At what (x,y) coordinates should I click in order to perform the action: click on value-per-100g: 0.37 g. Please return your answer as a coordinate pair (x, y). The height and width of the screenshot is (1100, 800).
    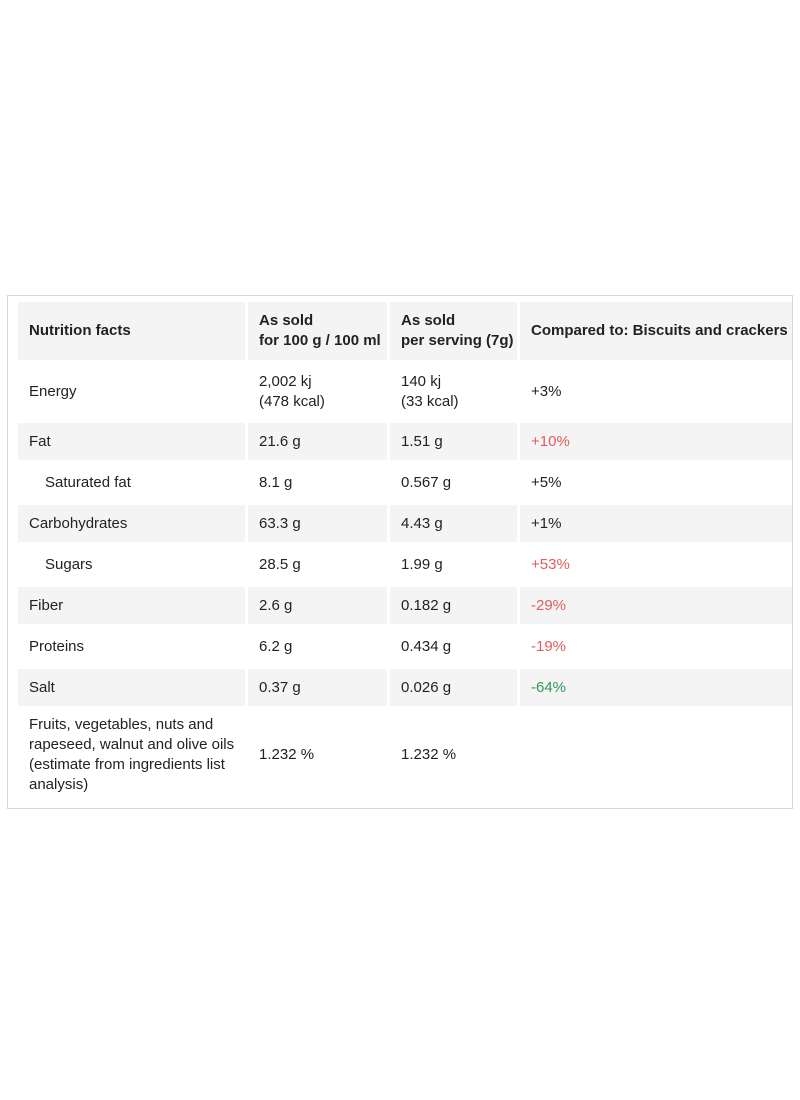
    Looking at the image, I should click on (319, 687).